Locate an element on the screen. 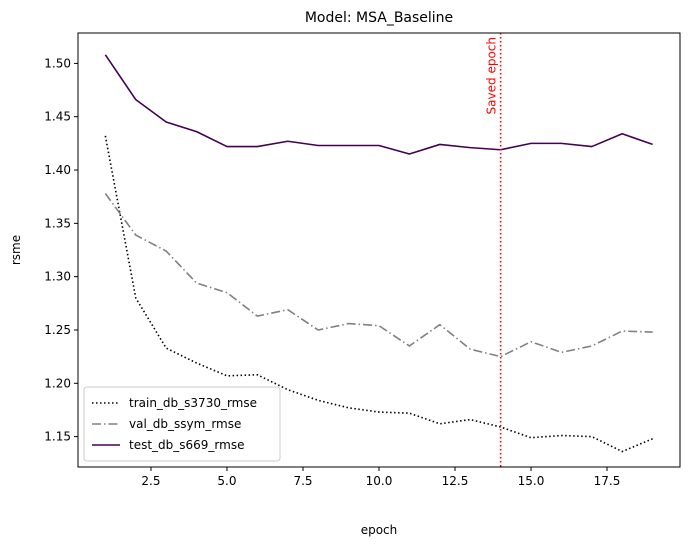 The width and height of the screenshot is (700, 547). y-tick-label: 1.45 is located at coordinates (57, 117).